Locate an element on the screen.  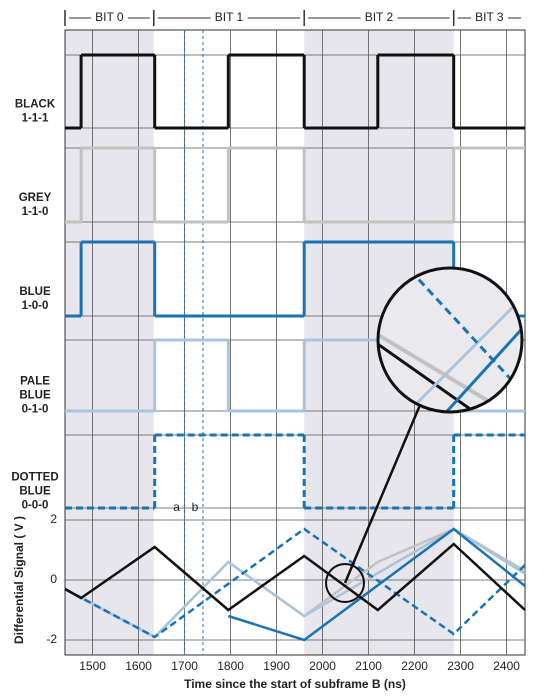
bit-label: BIT 3 is located at coordinates (489, 17).